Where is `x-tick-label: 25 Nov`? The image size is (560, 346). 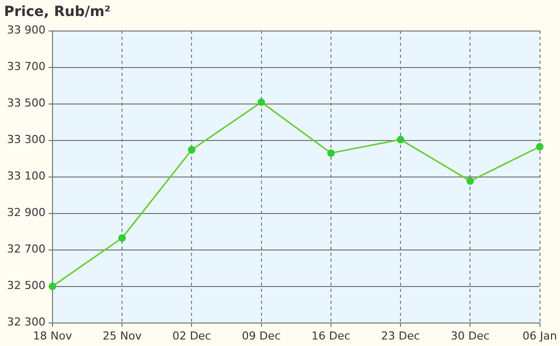 x-tick-label: 25 Nov is located at coordinates (122, 335).